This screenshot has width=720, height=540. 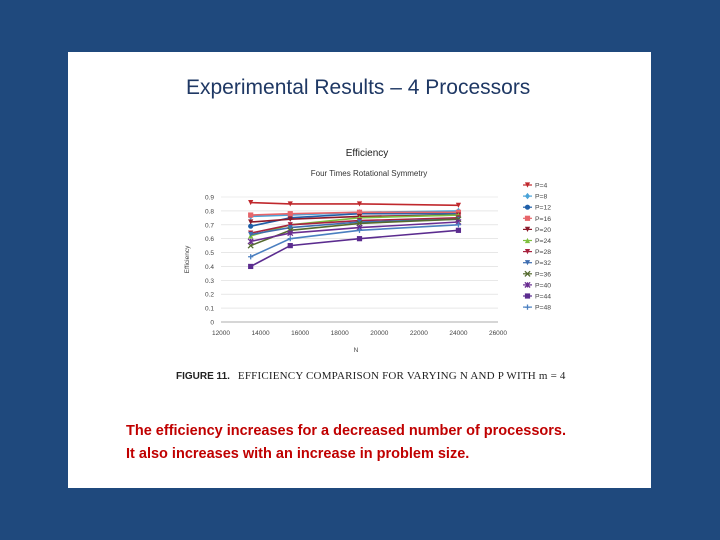 I want to click on x-axis-label: N, so click(x=356, y=350).